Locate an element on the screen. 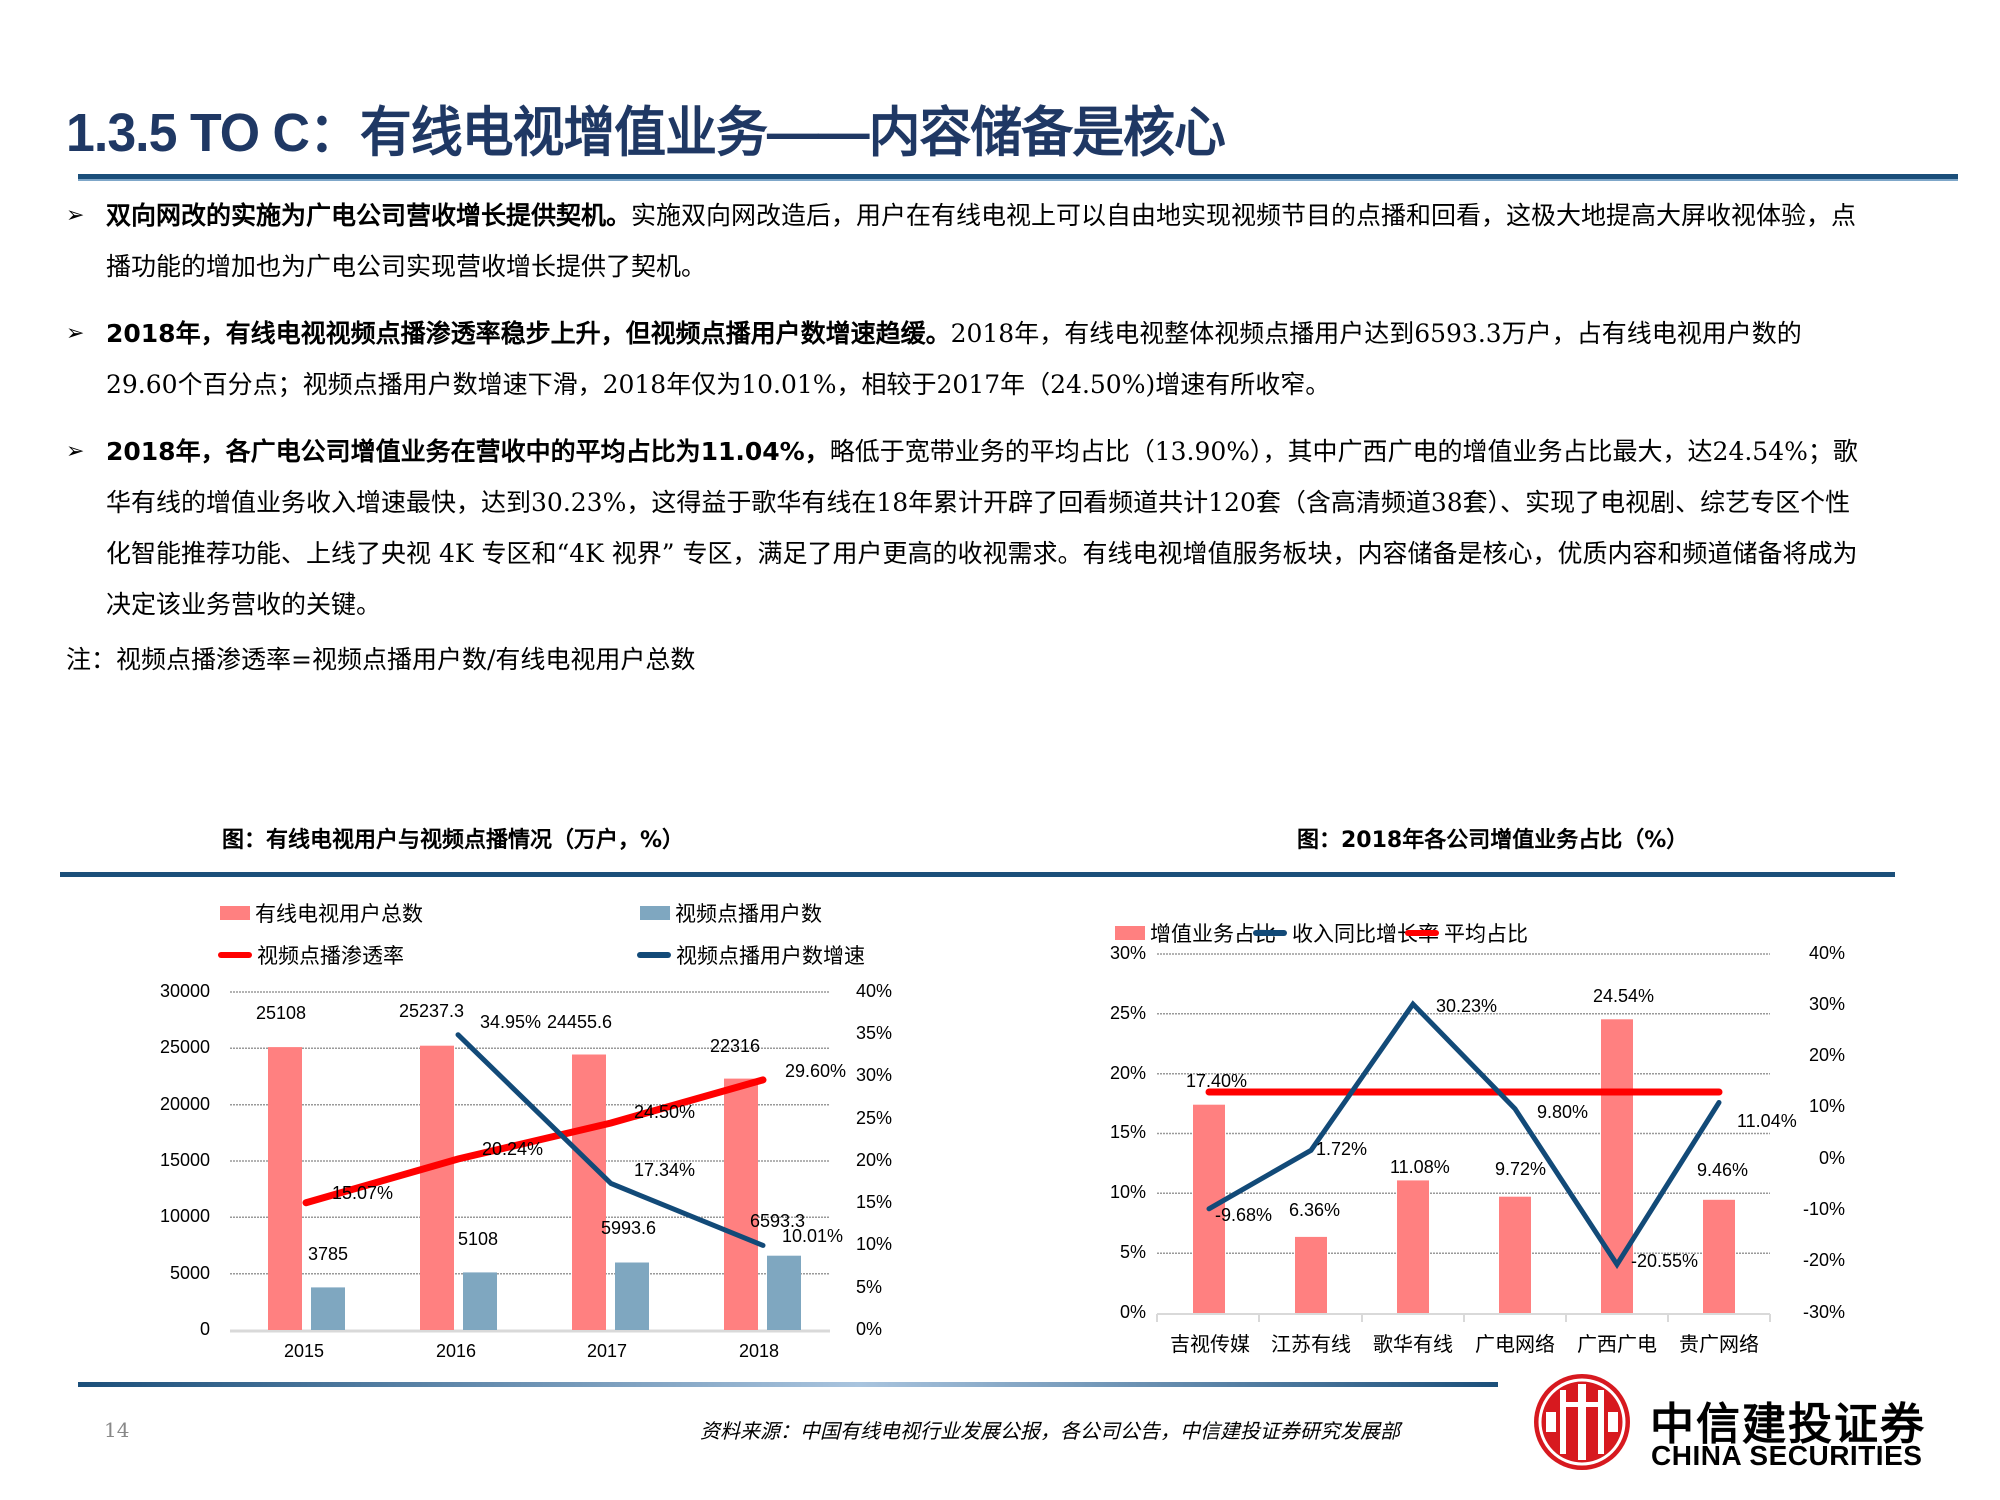  data-label: 3785 is located at coordinates (328, 1254).